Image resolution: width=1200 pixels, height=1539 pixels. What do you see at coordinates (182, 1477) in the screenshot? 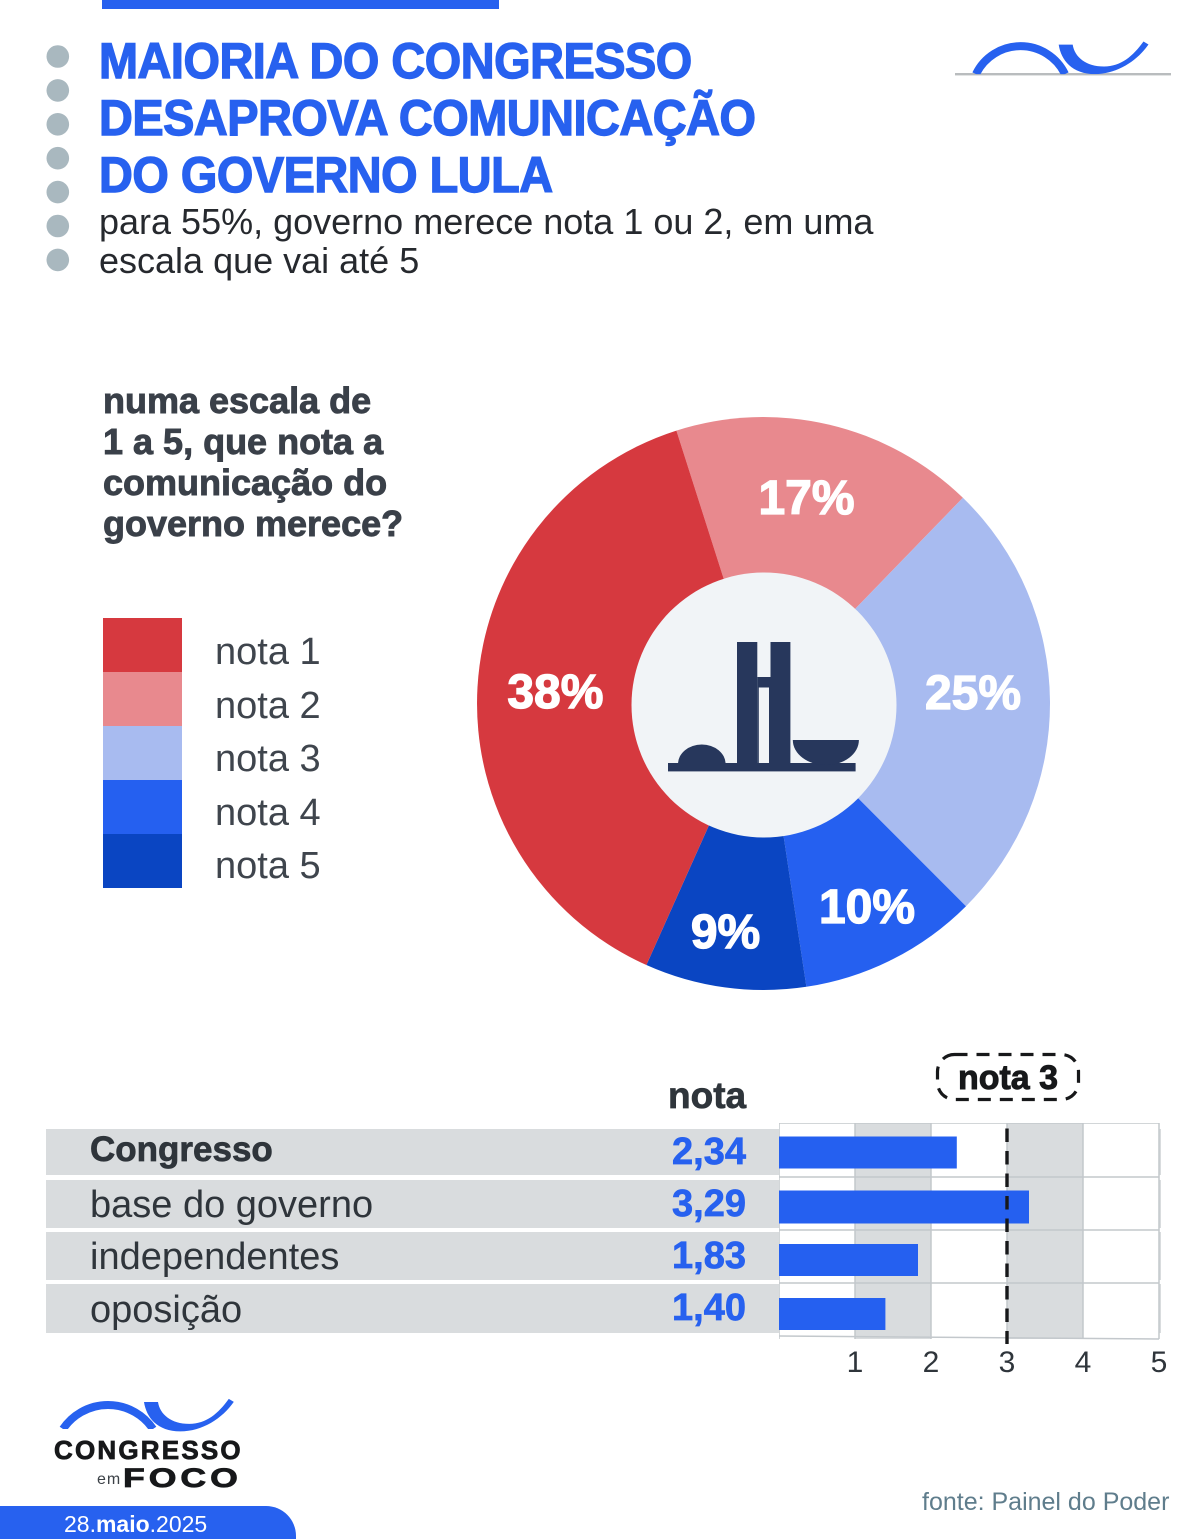
I see `svg-text: FOCO` at bounding box center [182, 1477].